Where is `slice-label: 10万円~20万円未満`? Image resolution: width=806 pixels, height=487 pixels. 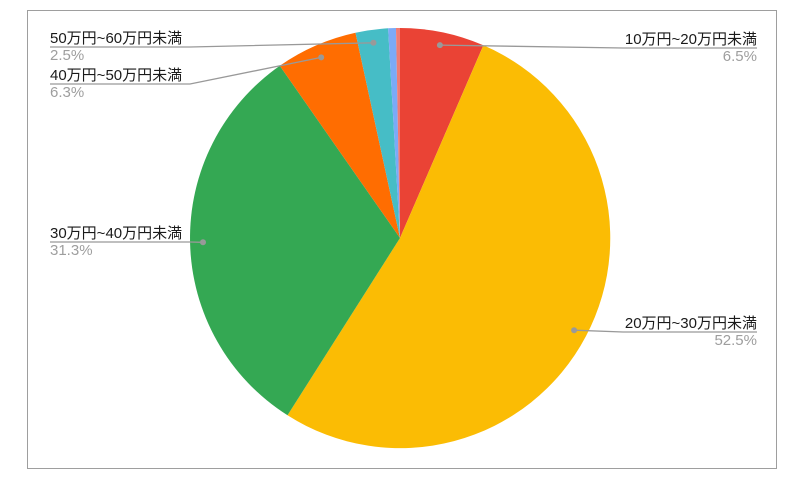 slice-label: 10万円~20万円未満 is located at coordinates (690, 39).